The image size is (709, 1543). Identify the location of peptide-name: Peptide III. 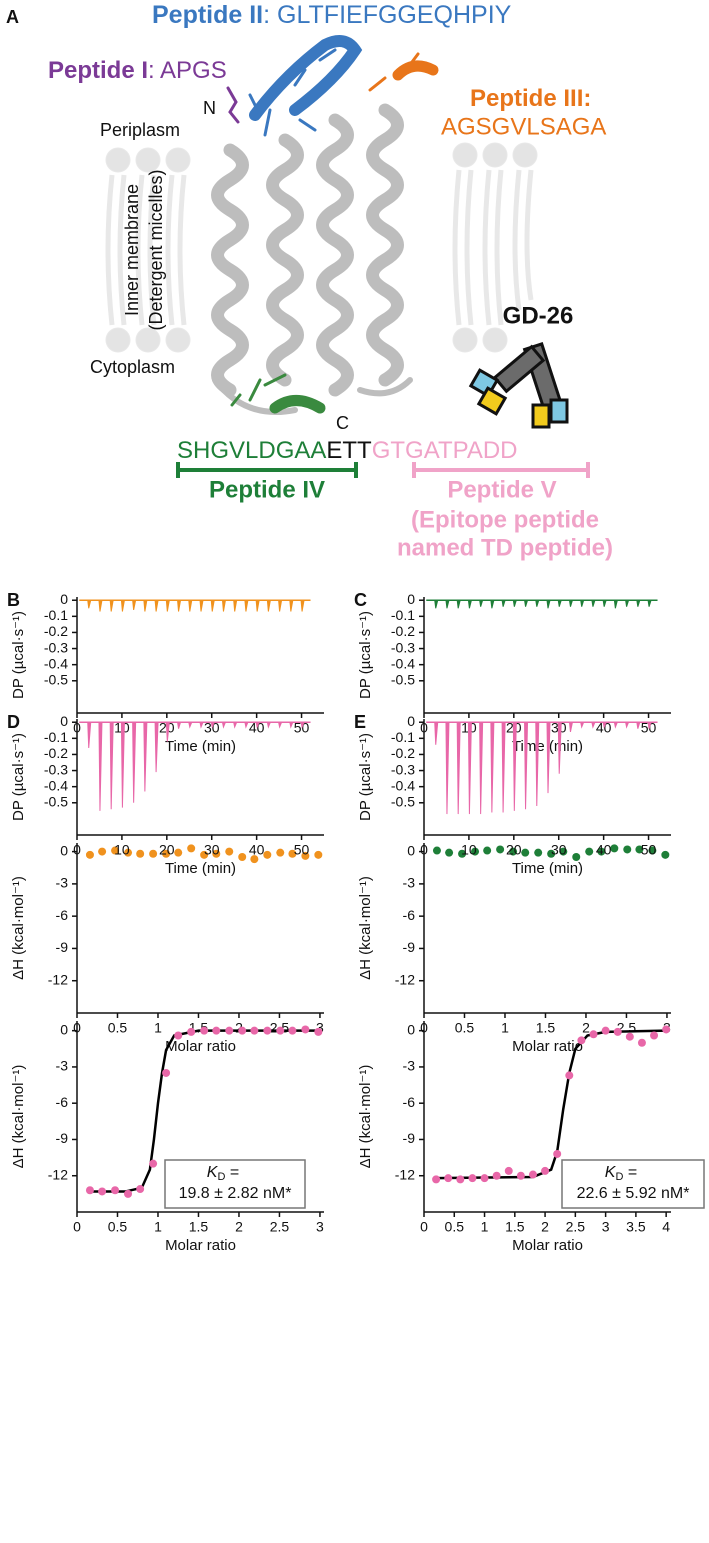
(526, 98).